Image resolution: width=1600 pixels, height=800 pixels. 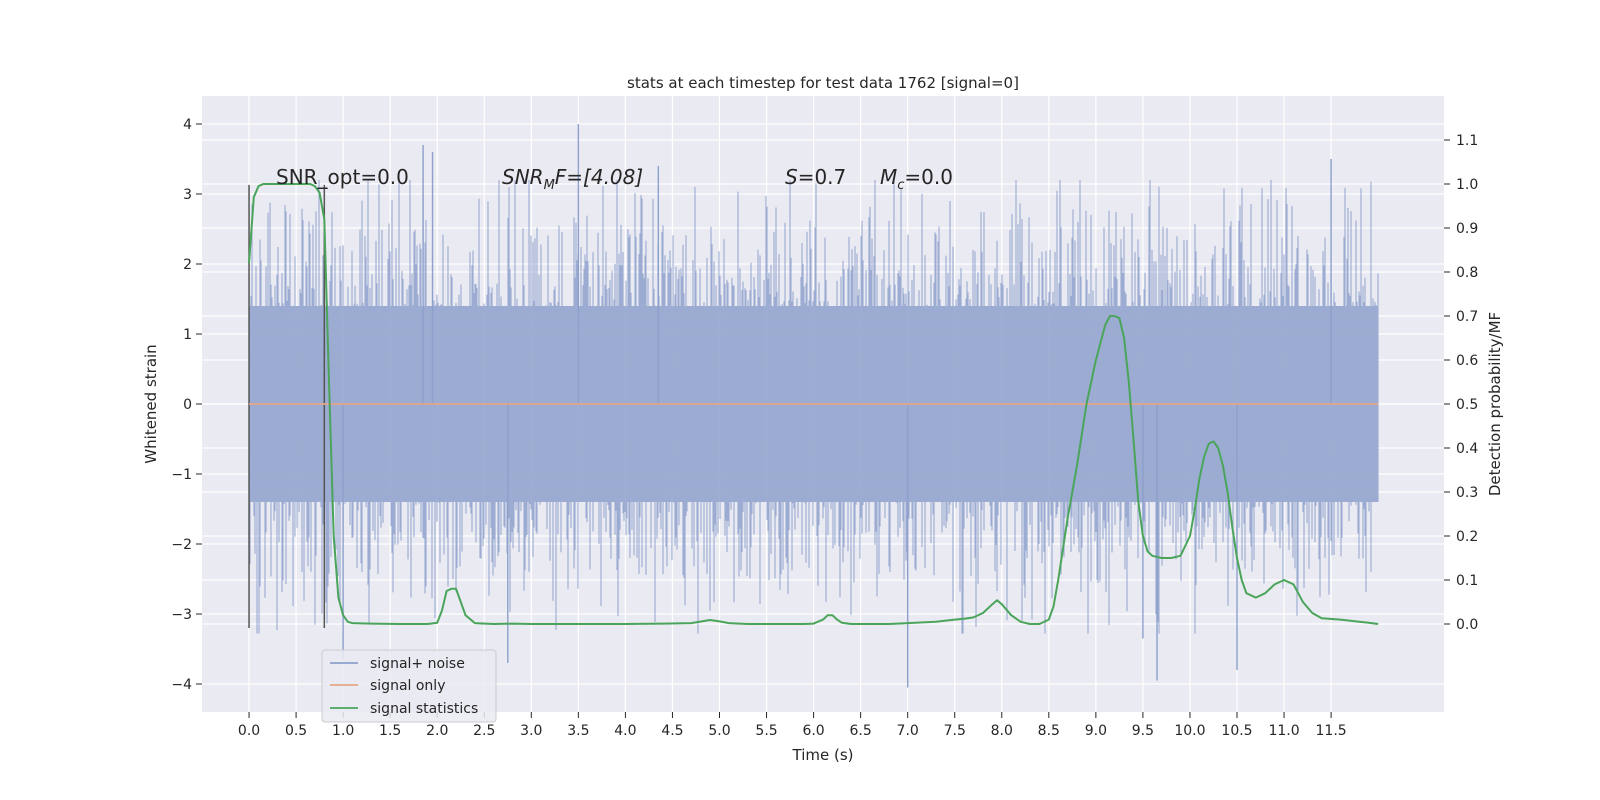 What do you see at coordinates (900, 185) in the screenshot?
I see `mc-subscript: c` at bounding box center [900, 185].